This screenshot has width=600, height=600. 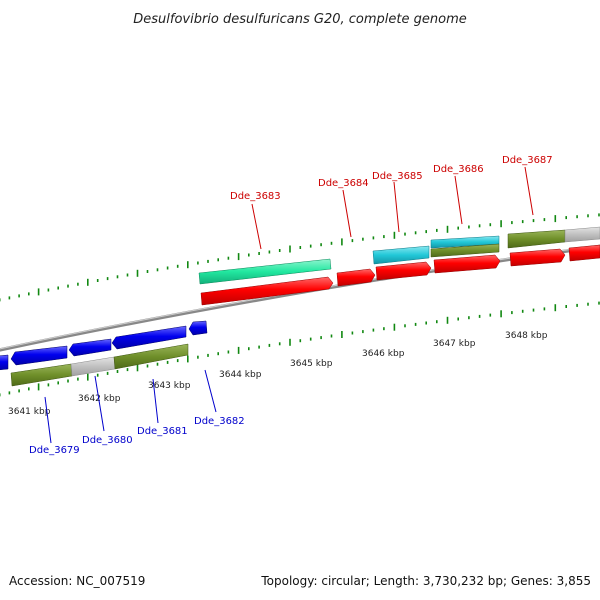 I want to click on kbp-label: 3648 kbp, so click(x=526, y=336).